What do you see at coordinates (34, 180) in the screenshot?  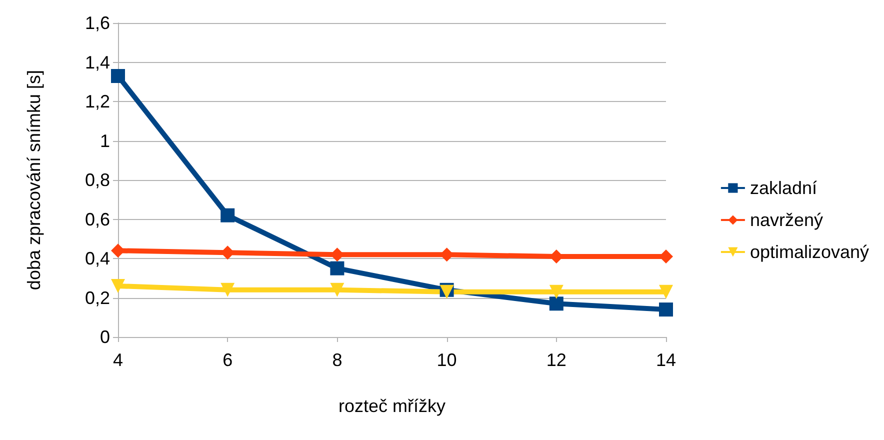 I see `y-axis-title: doba zpracování snímku [s]` at bounding box center [34, 180].